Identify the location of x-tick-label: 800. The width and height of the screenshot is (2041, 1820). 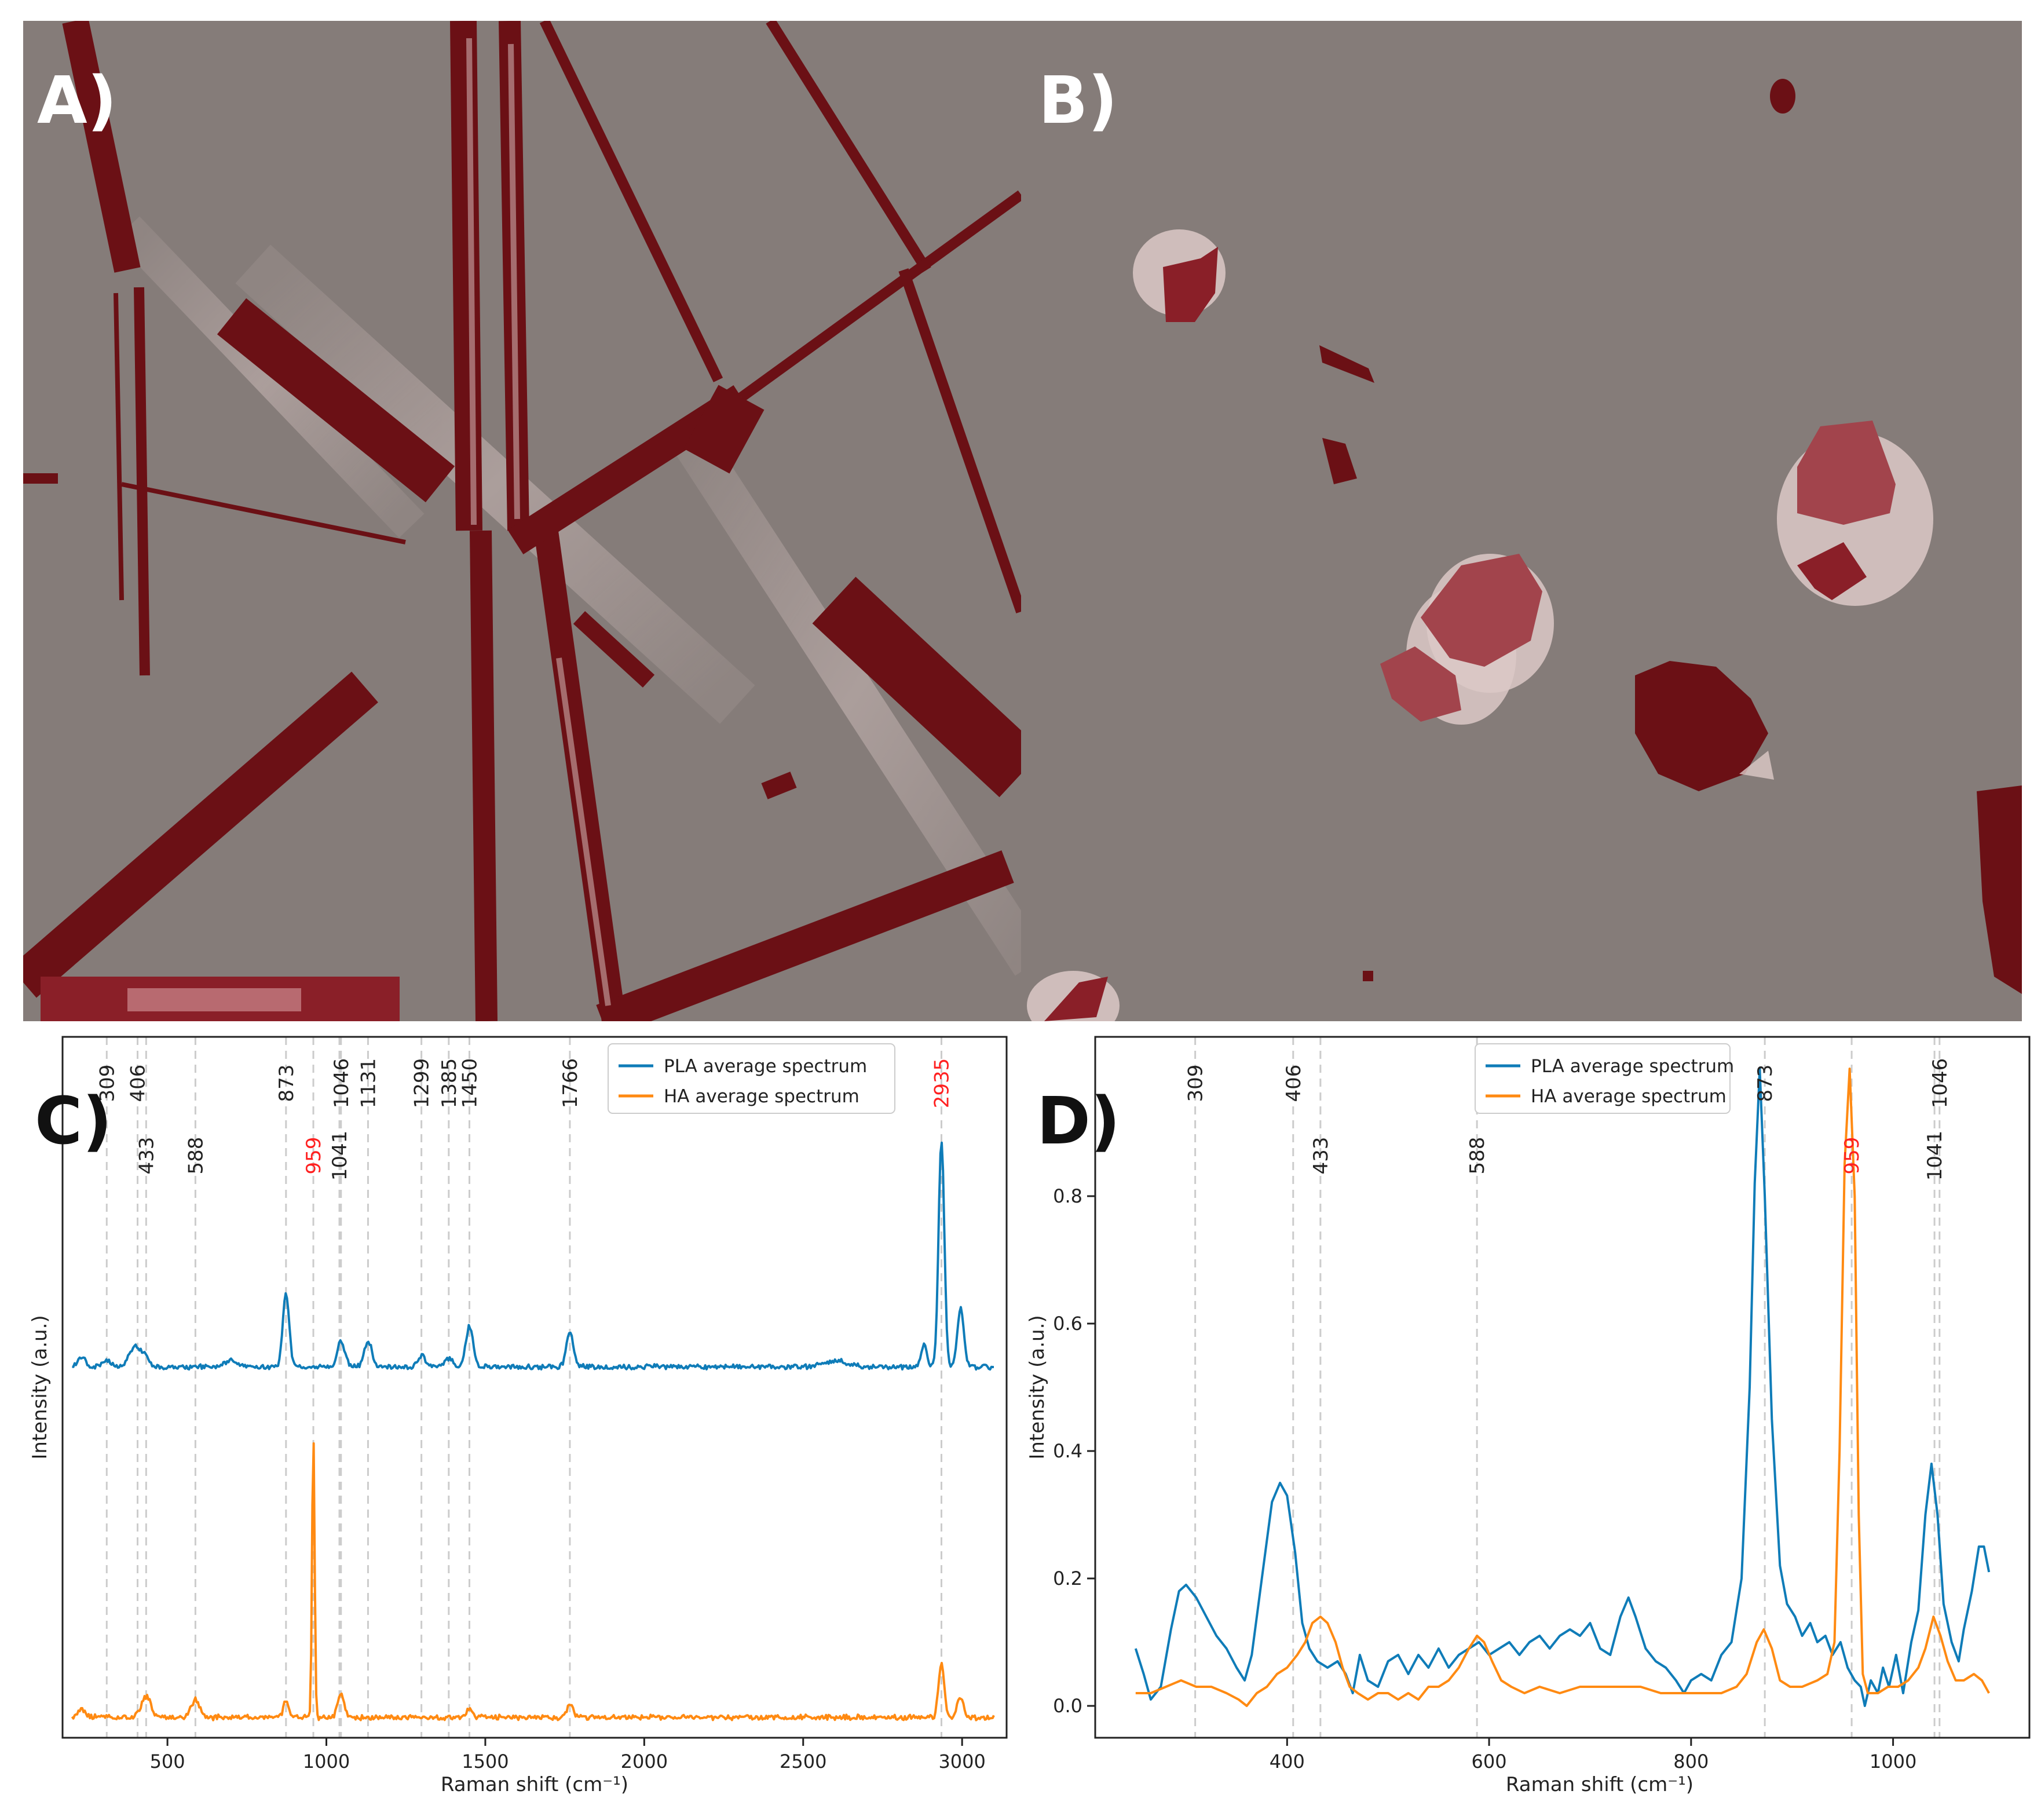
(1691, 1762).